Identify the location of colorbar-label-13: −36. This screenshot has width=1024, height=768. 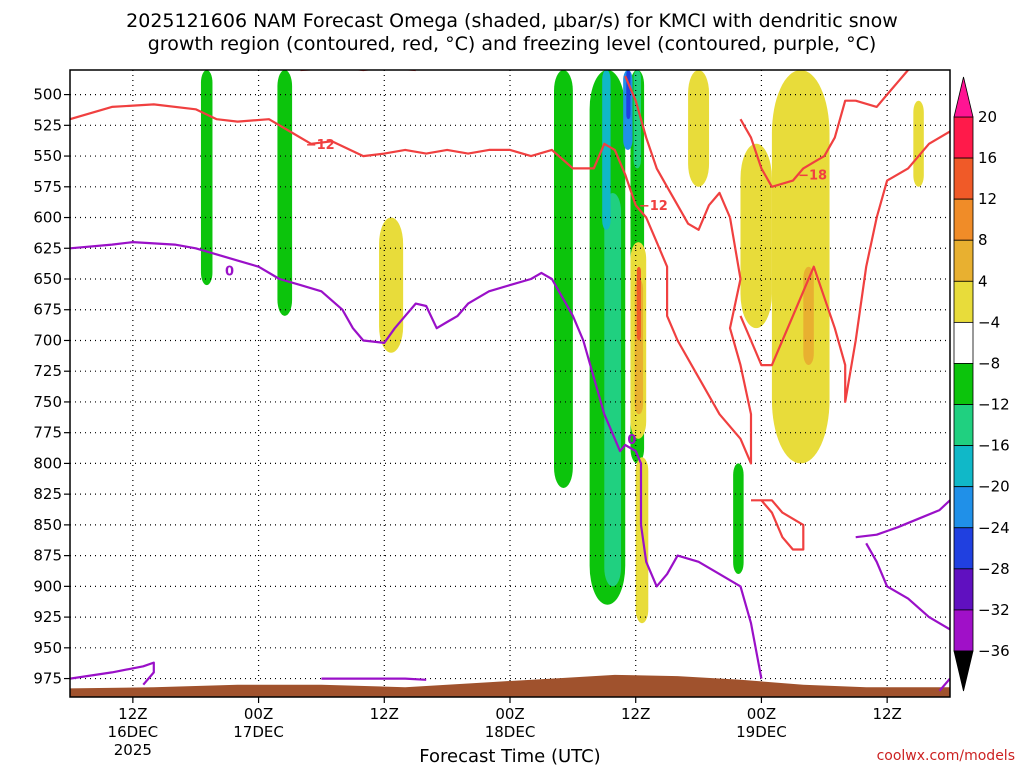
(994, 651).